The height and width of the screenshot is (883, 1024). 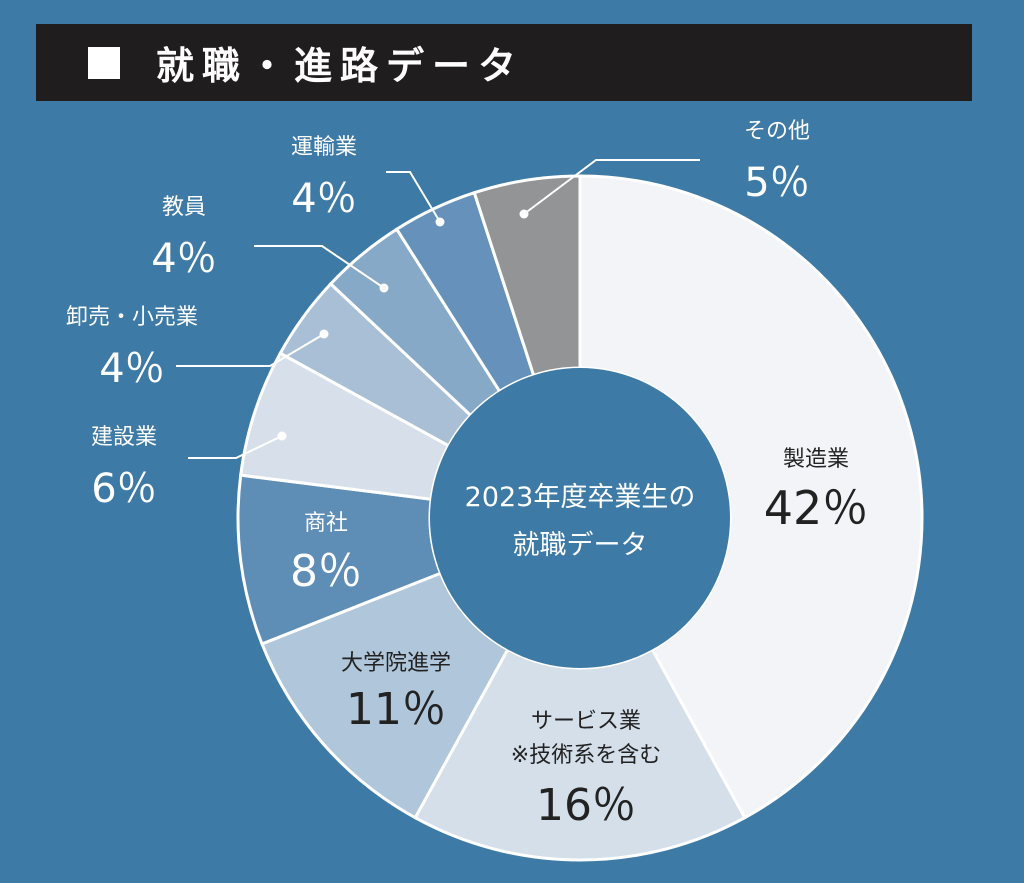 I want to click on slice-value: 5％, so click(x=776, y=183).